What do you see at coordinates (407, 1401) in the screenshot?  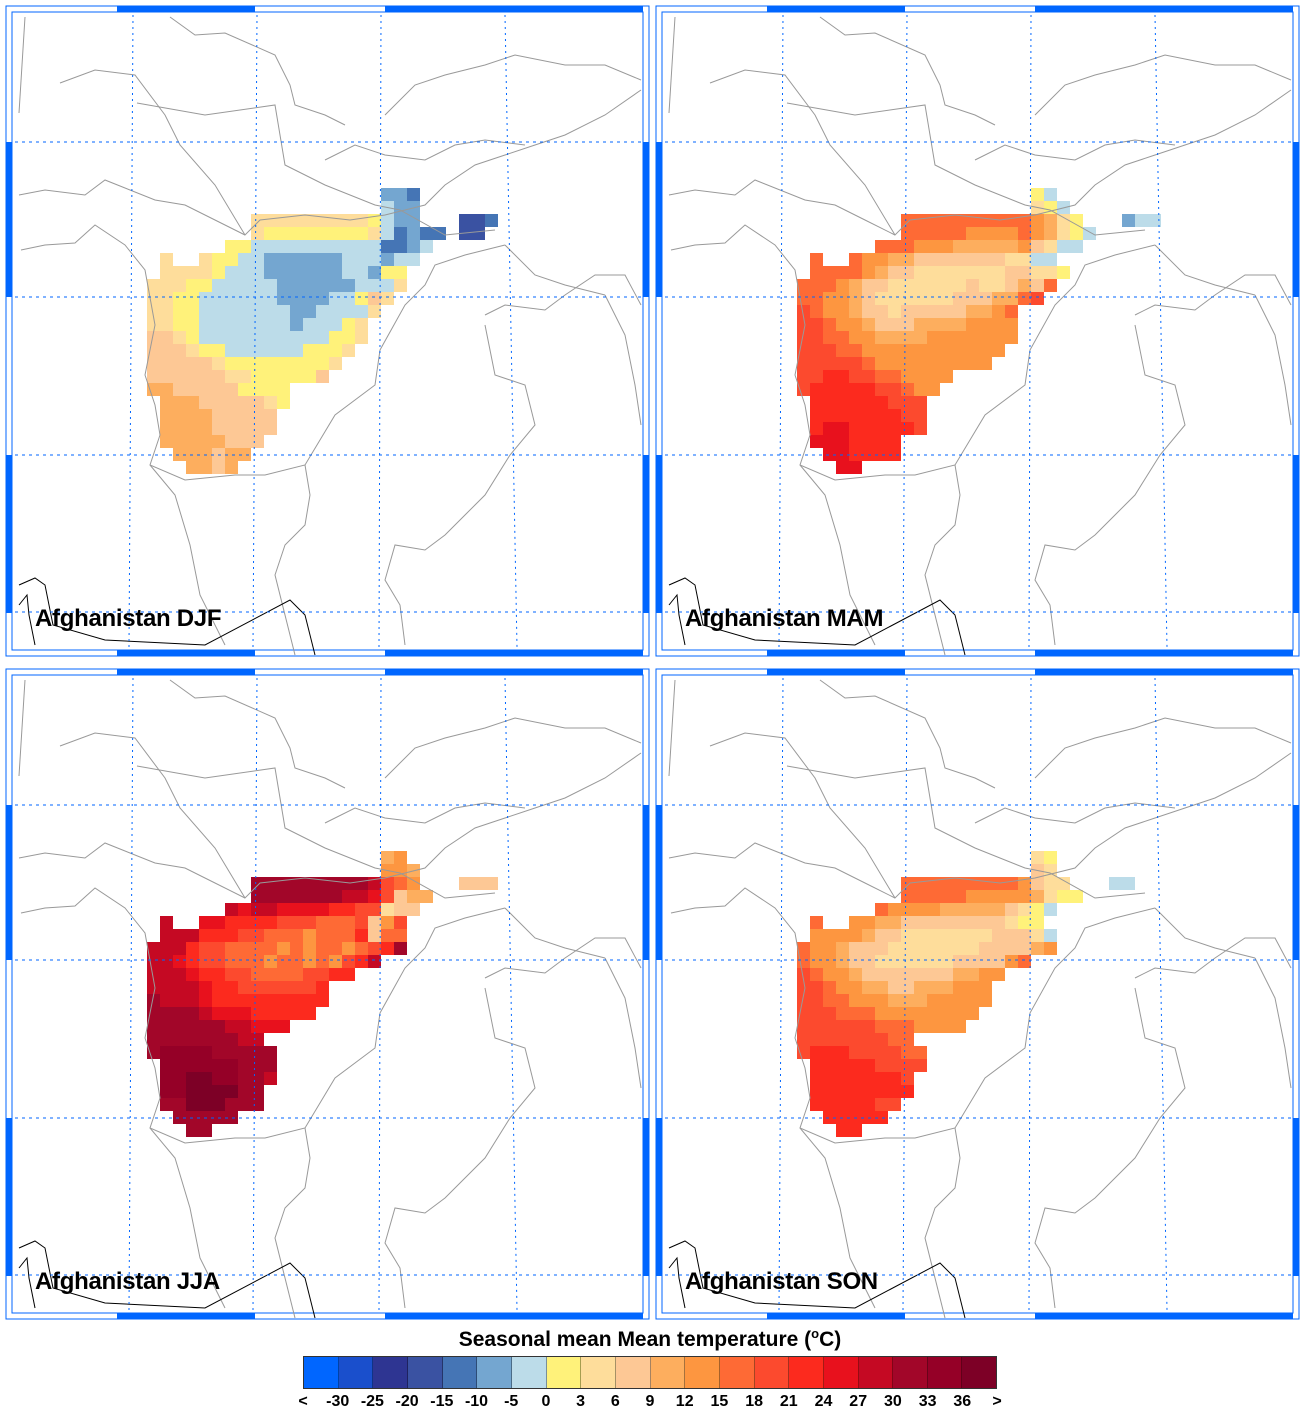 I see `legend-label: -20` at bounding box center [407, 1401].